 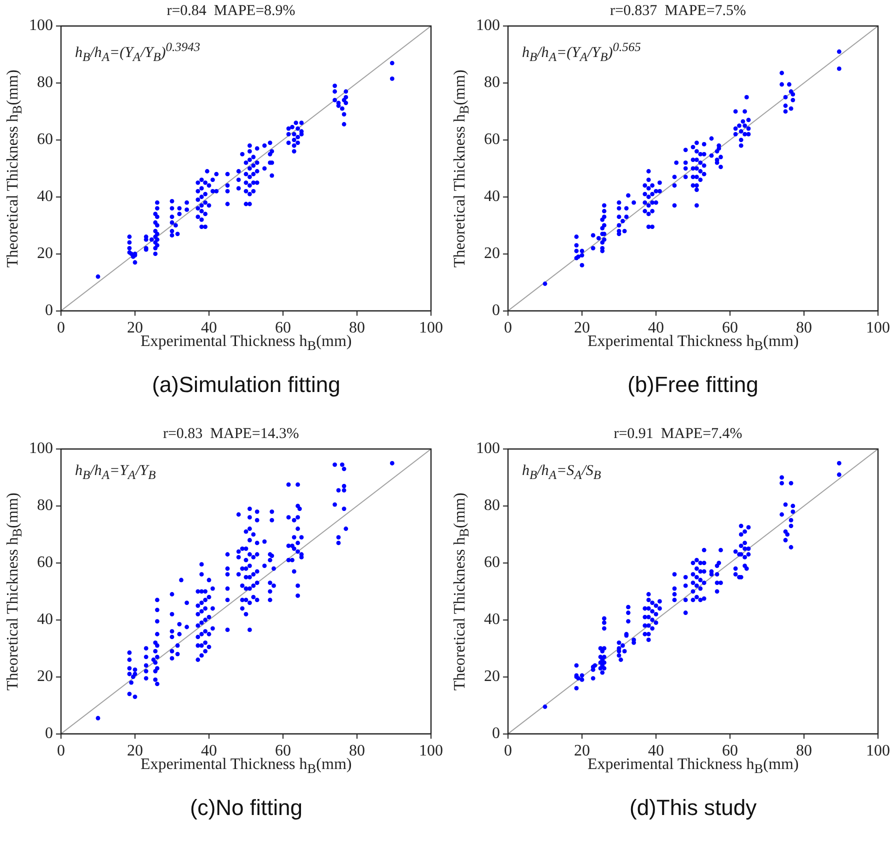 I want to click on chart-title: r=0.84 MAPE=8.9%, so click(x=231, y=10).